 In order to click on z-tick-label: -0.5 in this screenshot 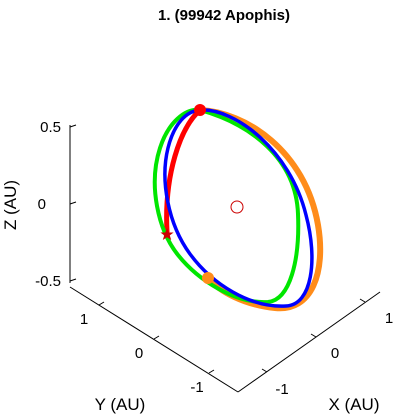, I will do `click(48, 281)`.